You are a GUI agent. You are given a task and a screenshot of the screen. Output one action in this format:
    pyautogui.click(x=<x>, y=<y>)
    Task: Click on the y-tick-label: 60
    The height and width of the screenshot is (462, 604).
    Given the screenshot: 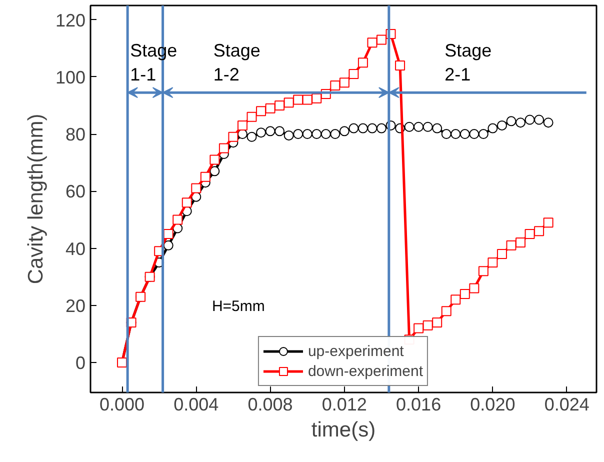 What is the action you would take?
    pyautogui.click(x=75, y=192)
    